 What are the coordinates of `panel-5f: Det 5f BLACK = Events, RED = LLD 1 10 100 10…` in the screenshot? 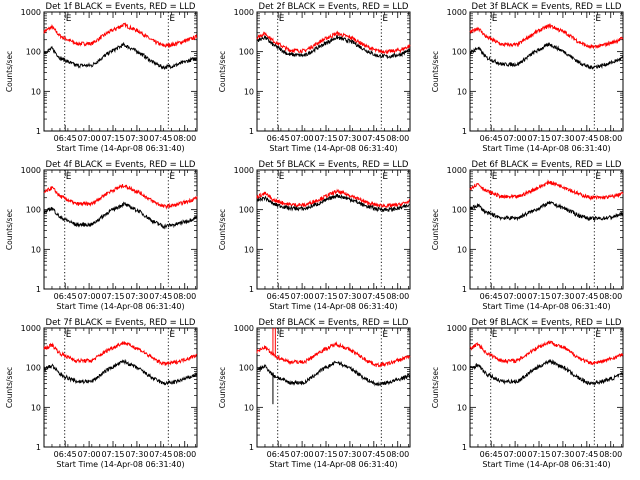 It's located at (314, 235).